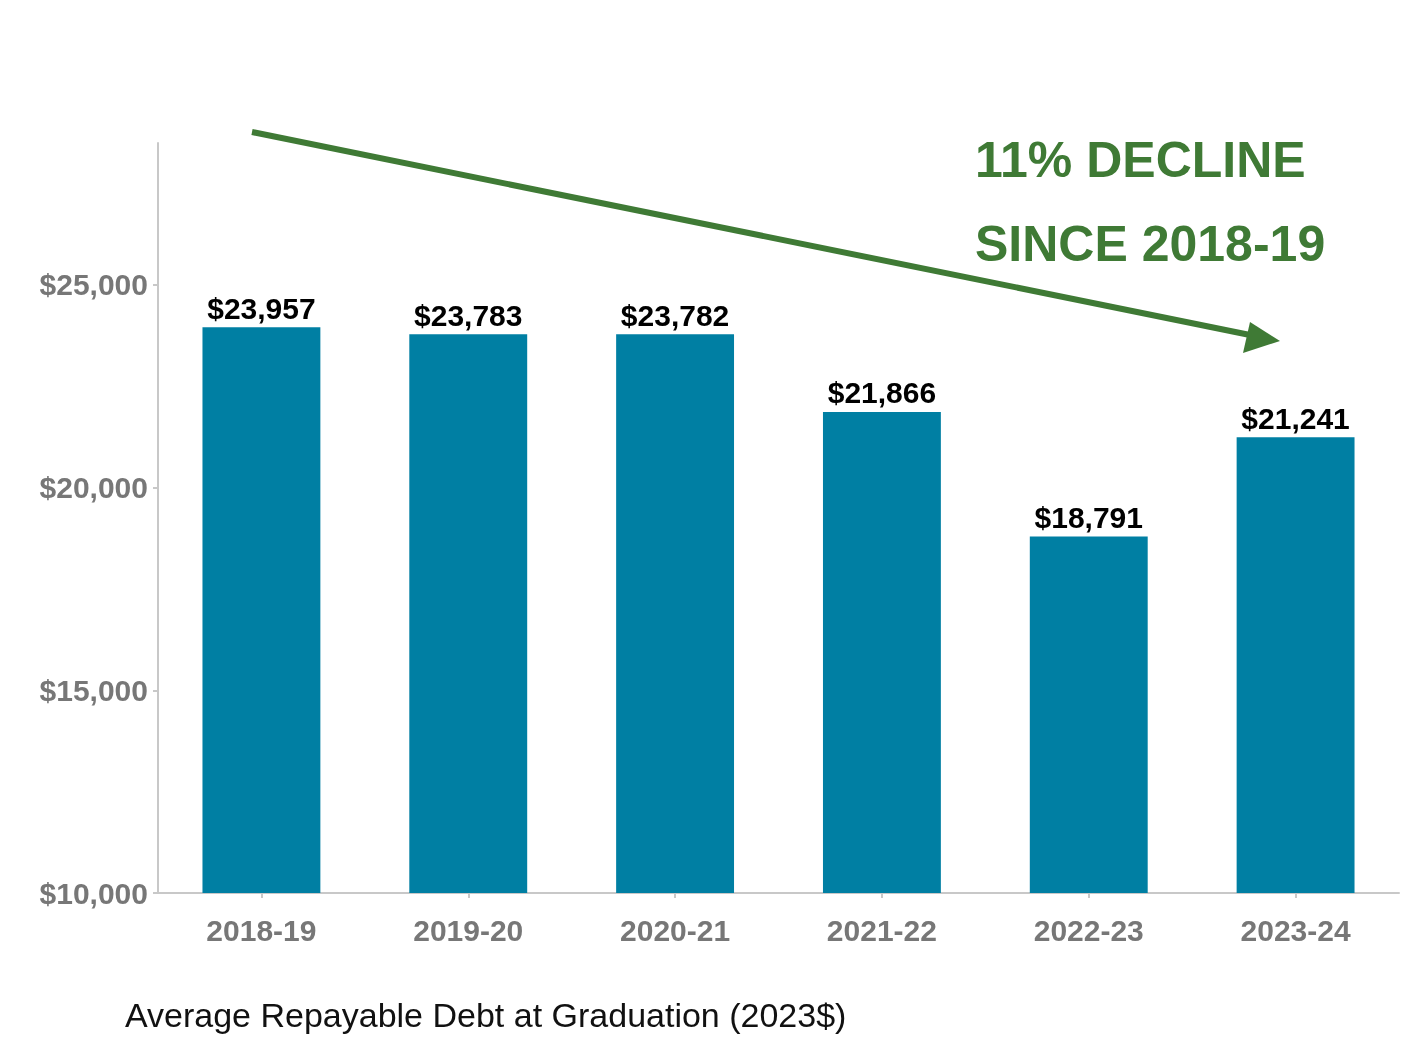  What do you see at coordinates (93, 285) in the screenshot?
I see `y-tick-label: $25,000` at bounding box center [93, 285].